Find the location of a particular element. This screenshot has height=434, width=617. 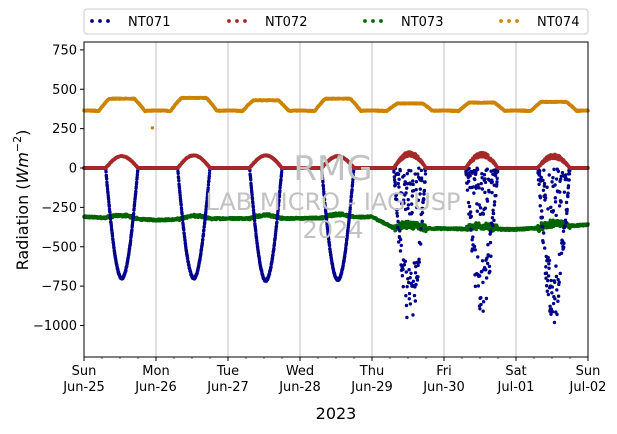

series-NT073 is located at coordinates (336, 222).